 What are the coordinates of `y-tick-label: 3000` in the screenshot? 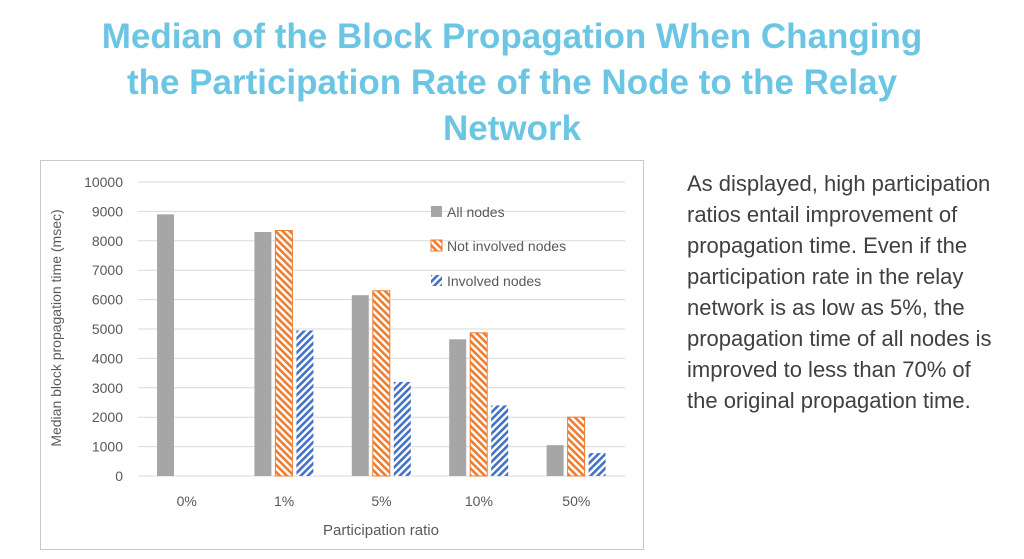 It's located at (107, 388).